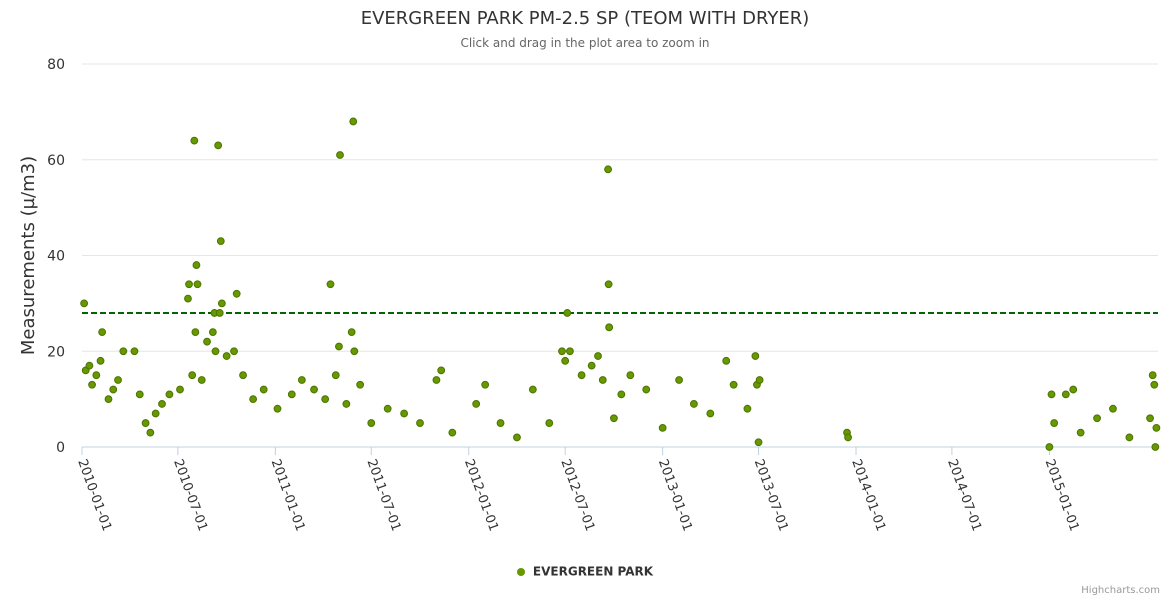  I want to click on legend-label: EVERGREEN PARK, so click(593, 571).